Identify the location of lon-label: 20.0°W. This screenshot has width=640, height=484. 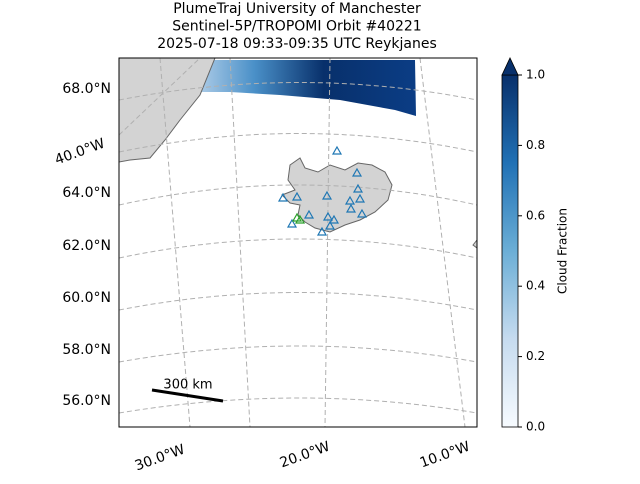
(305, 455).